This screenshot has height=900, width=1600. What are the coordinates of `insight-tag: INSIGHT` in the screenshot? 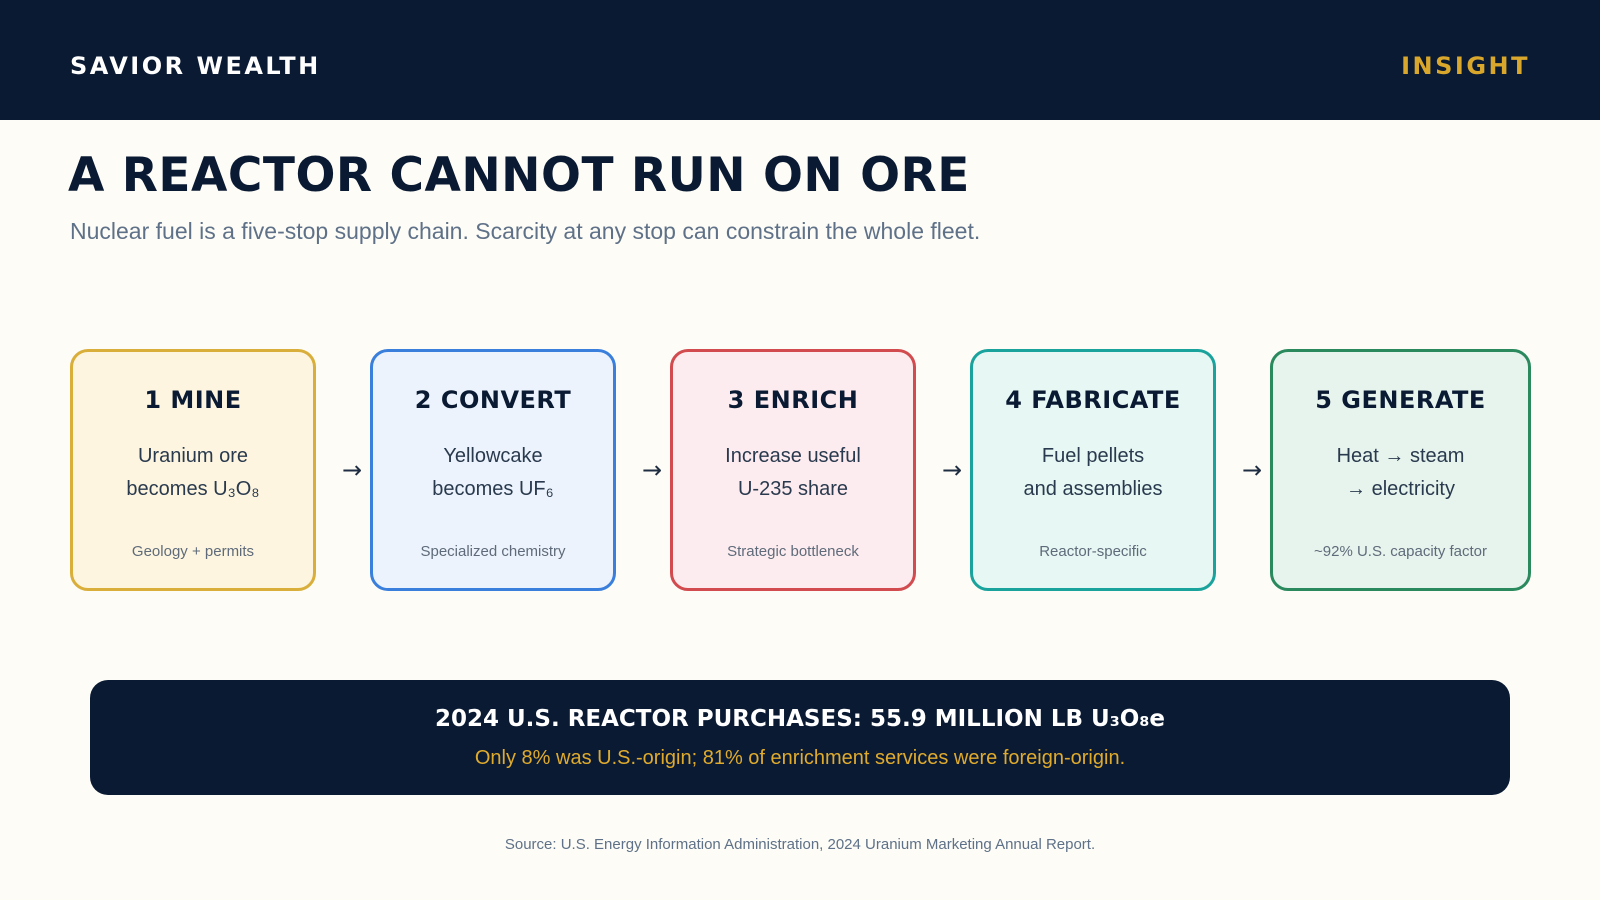 It's located at (1465, 66).